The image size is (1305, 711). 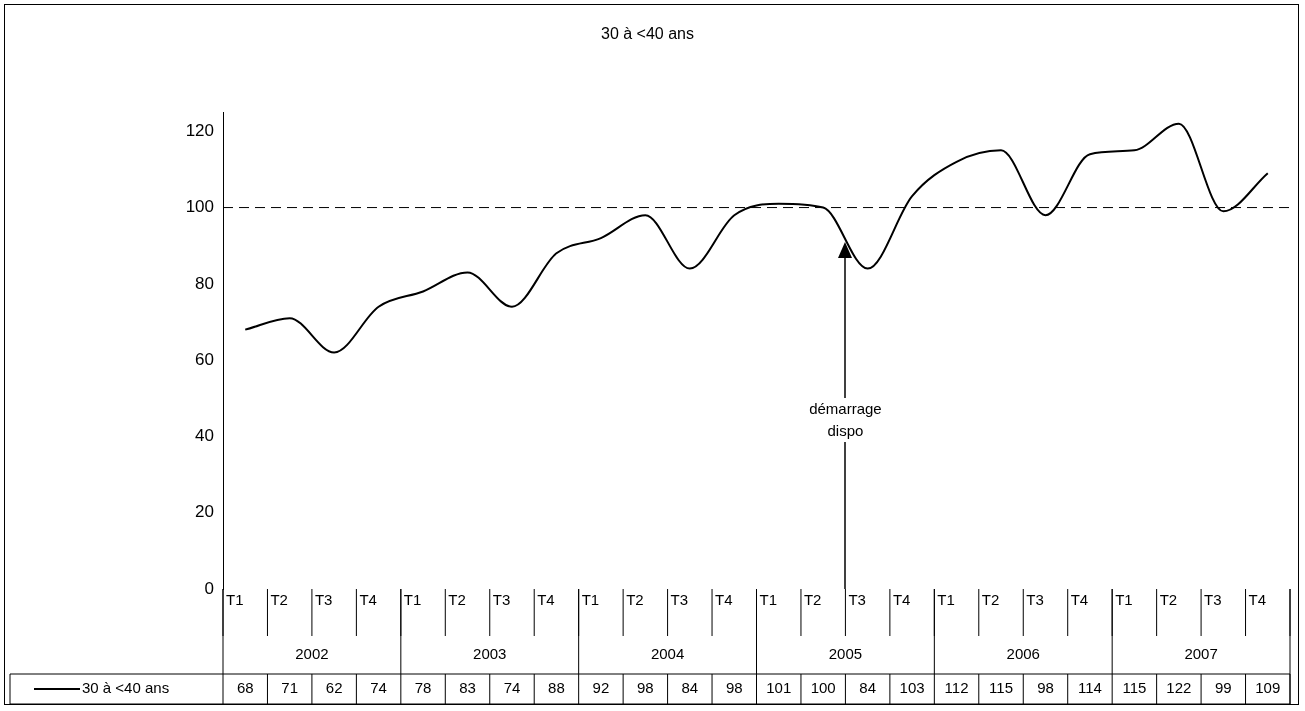 What do you see at coordinates (845, 420) in the screenshot?
I see `annotation: démarrage dispo` at bounding box center [845, 420].